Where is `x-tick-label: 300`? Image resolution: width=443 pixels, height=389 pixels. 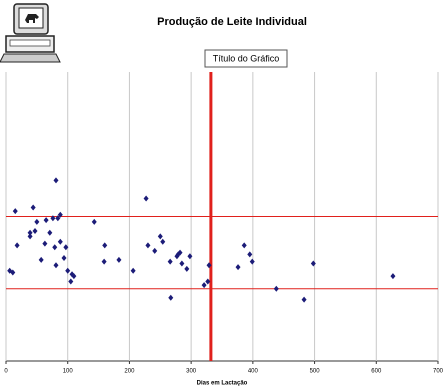
x-tick-label: 300 is located at coordinates (191, 372).